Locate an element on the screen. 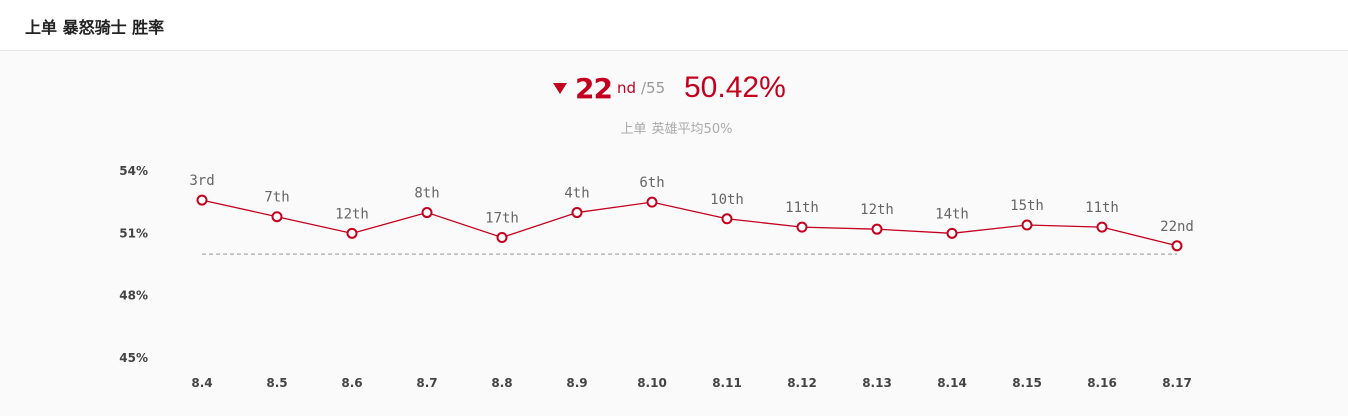 This screenshot has width=1348, height=416. average-subtitle: 上单 英雄平均50% is located at coordinates (674, 127).